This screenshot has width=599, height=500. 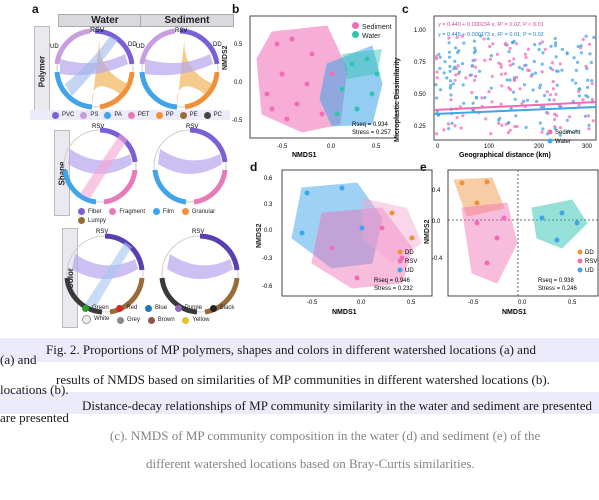 What do you see at coordinates (34, 389) in the screenshot?
I see `caption-side-2: locations (b).` at bounding box center [34, 389].